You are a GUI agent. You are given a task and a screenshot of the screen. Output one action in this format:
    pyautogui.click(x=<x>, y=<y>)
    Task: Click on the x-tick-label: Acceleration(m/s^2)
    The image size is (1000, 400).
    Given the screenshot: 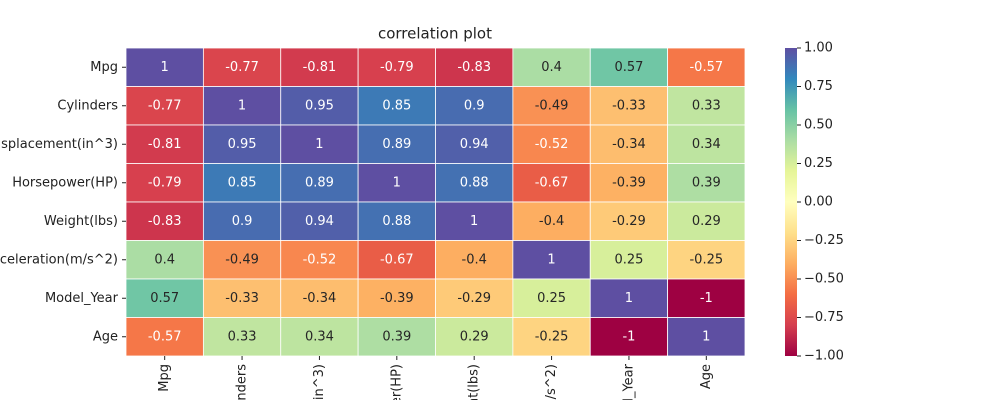 What is the action you would take?
    pyautogui.click(x=551, y=382)
    